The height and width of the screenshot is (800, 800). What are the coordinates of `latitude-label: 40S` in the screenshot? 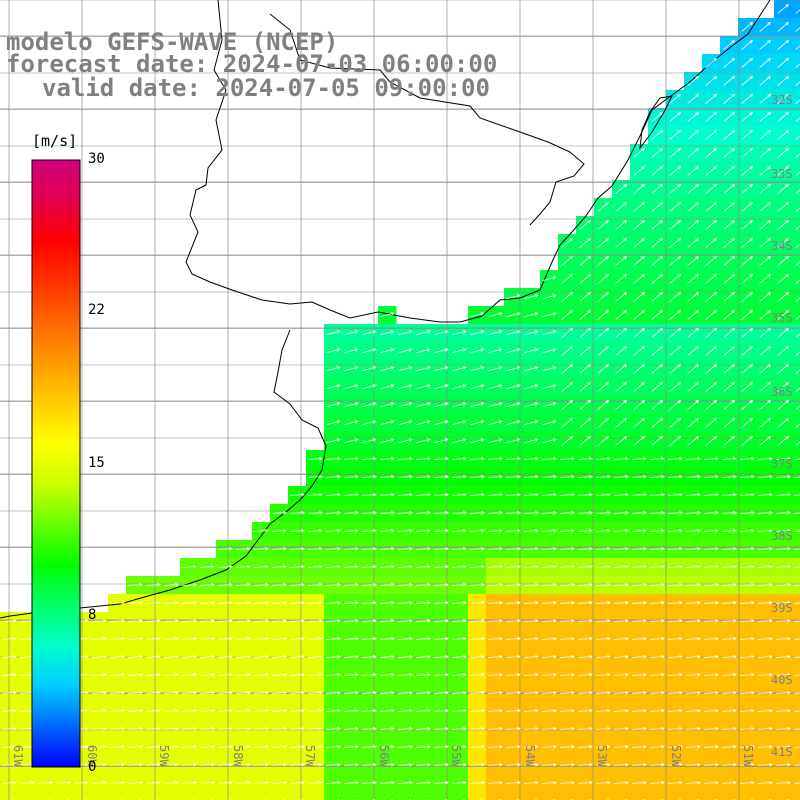 It's located at (782, 680).